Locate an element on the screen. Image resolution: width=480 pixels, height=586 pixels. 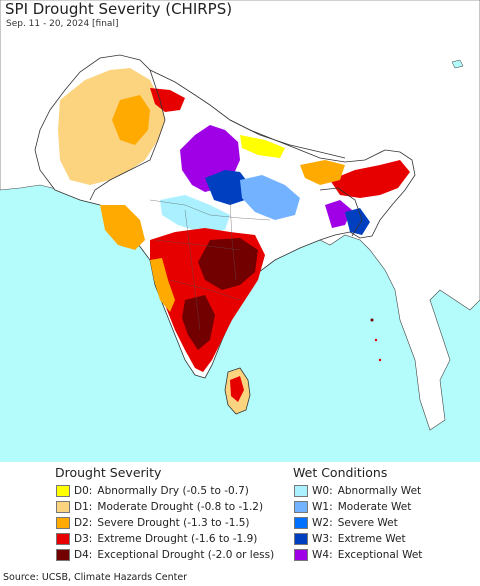
legend-item-w4: W4: Exceptional Wet is located at coordinates (358, 555).